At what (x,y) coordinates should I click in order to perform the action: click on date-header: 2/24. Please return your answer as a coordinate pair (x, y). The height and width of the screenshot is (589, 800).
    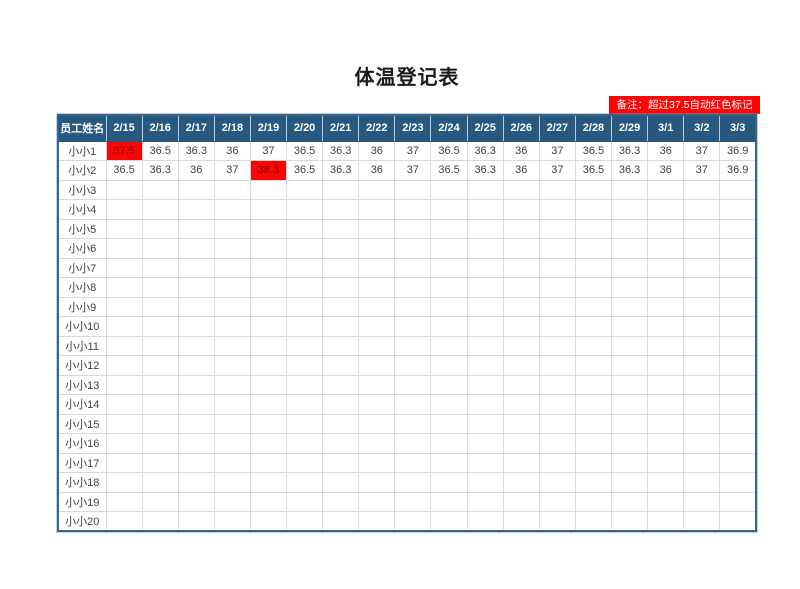
    Looking at the image, I should click on (449, 128).